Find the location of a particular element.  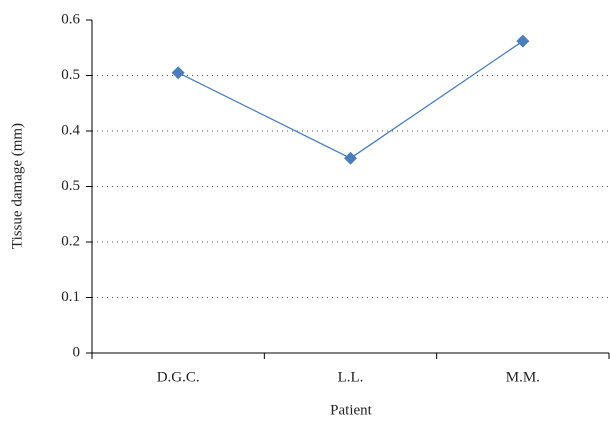

x-axis-label: Patient is located at coordinates (351, 410).